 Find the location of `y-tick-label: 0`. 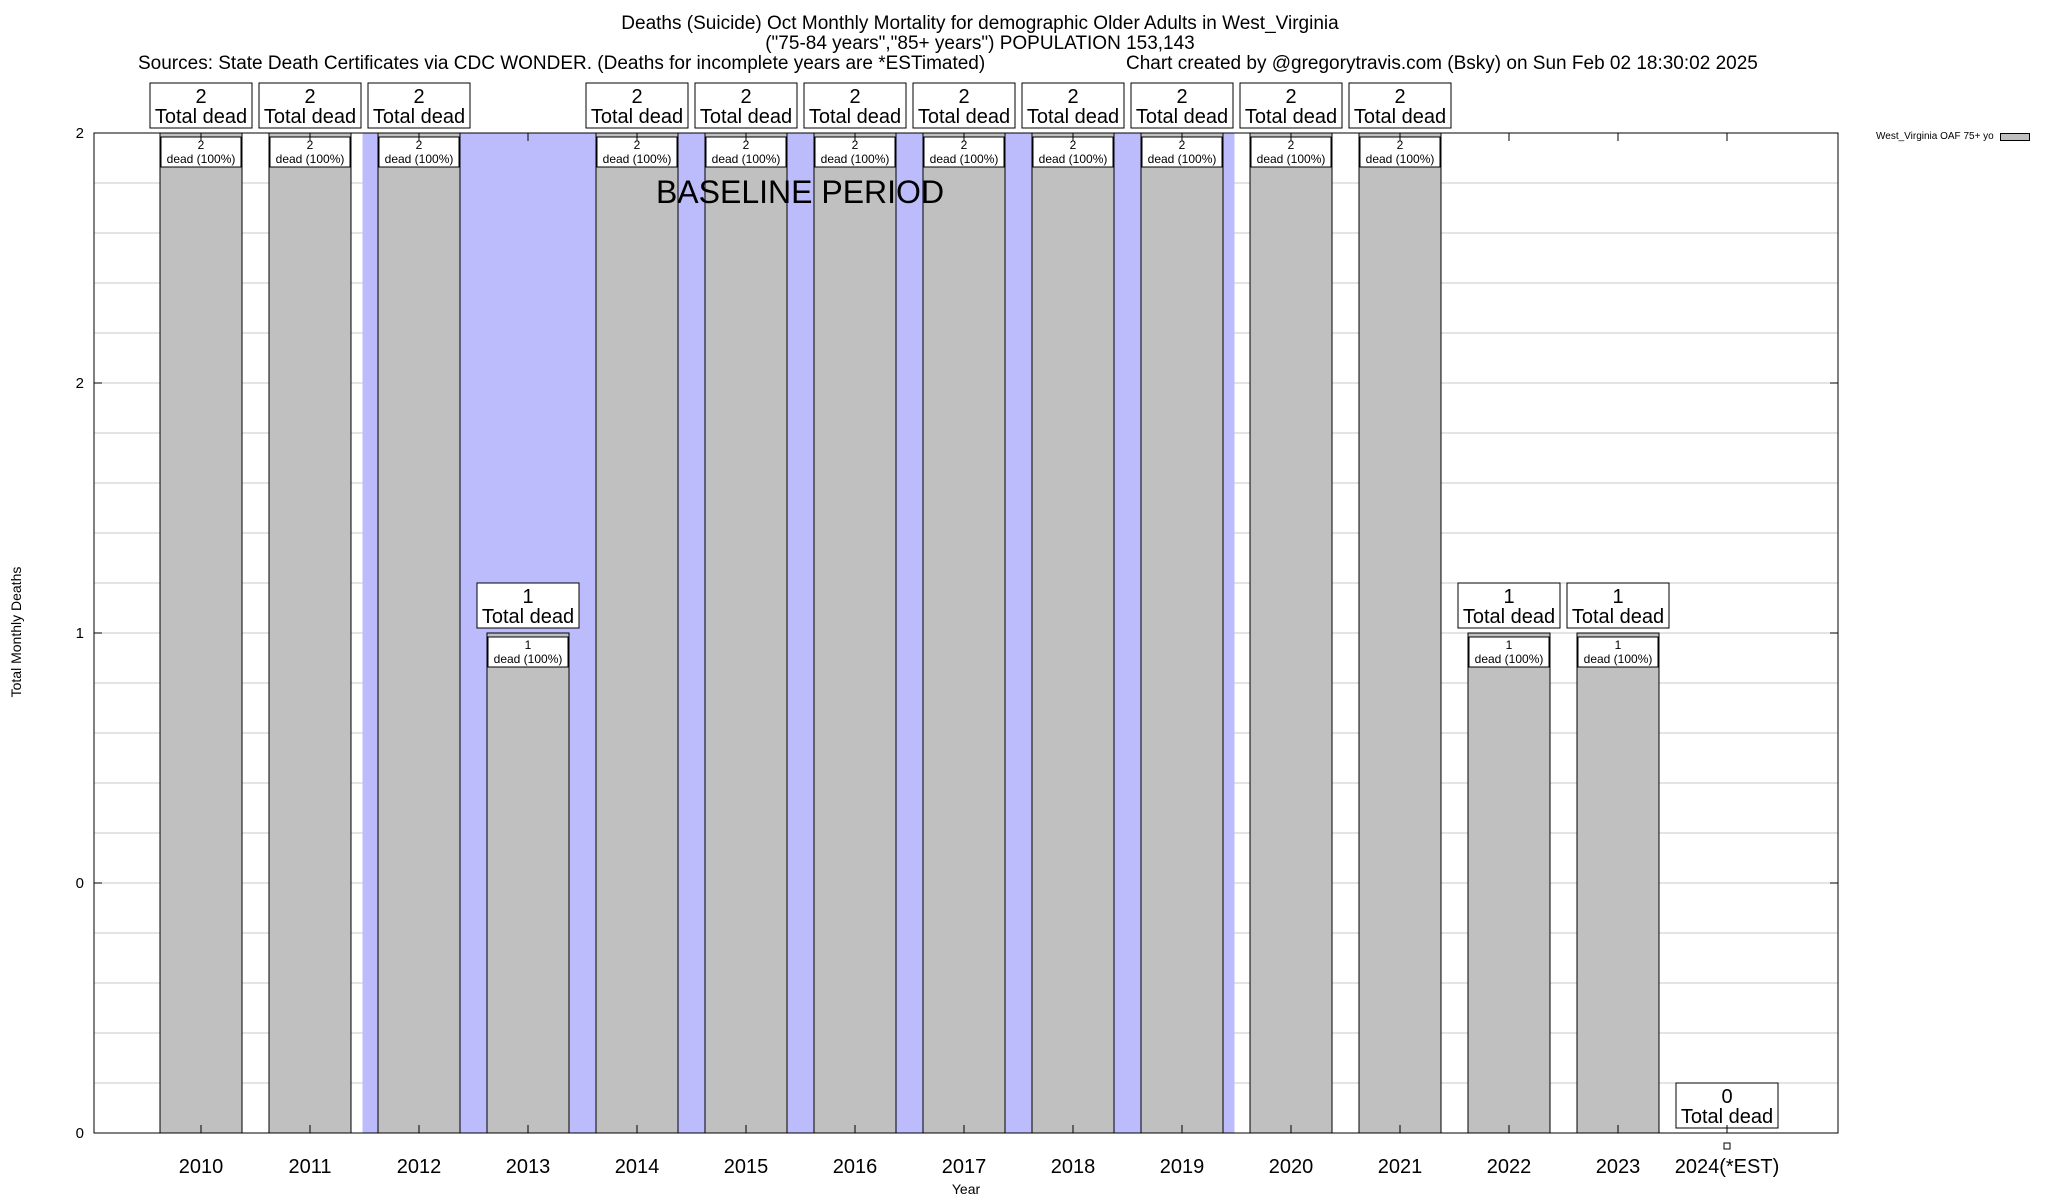

y-tick-label: 0 is located at coordinates (80, 883).